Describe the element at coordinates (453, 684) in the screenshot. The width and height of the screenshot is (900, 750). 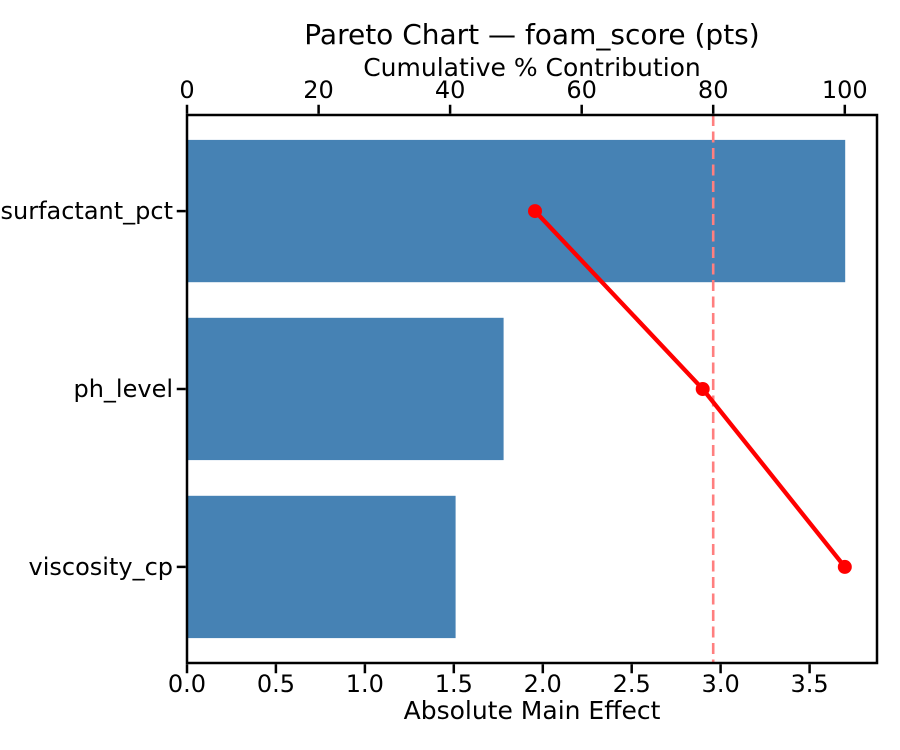
I see `bottom-x-tick-label: 1.5` at that location.